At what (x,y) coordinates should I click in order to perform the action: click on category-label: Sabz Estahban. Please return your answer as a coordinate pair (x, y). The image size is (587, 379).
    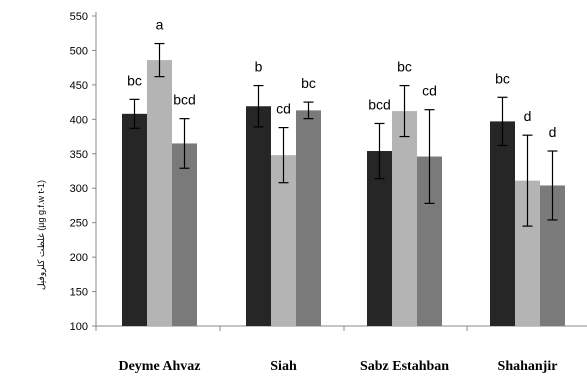
    Looking at the image, I should click on (404, 366).